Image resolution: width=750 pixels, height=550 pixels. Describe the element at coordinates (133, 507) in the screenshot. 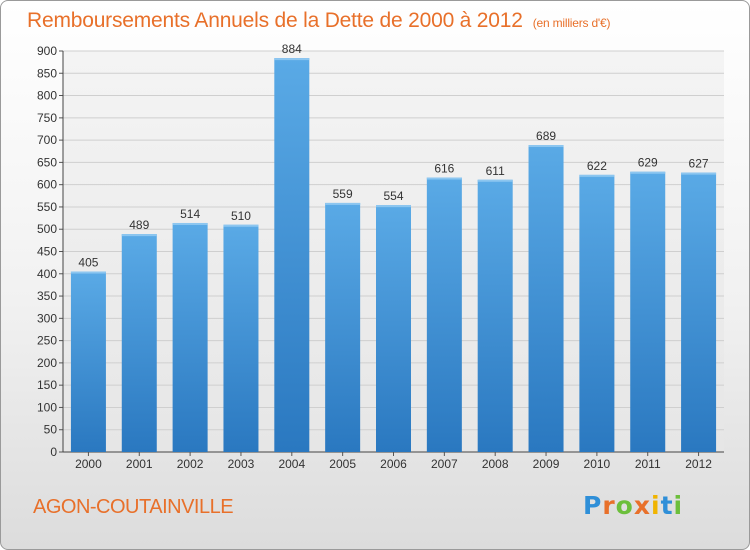

I see `commune-name: AGON-COUTAINVILLE` at that location.